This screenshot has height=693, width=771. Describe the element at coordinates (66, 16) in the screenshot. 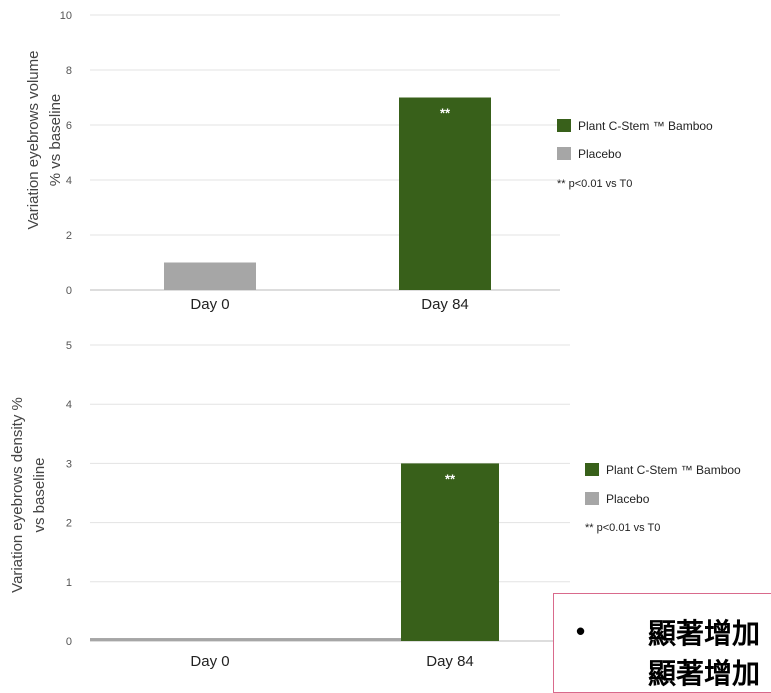

I see `y-tick-label: 10` at that location.